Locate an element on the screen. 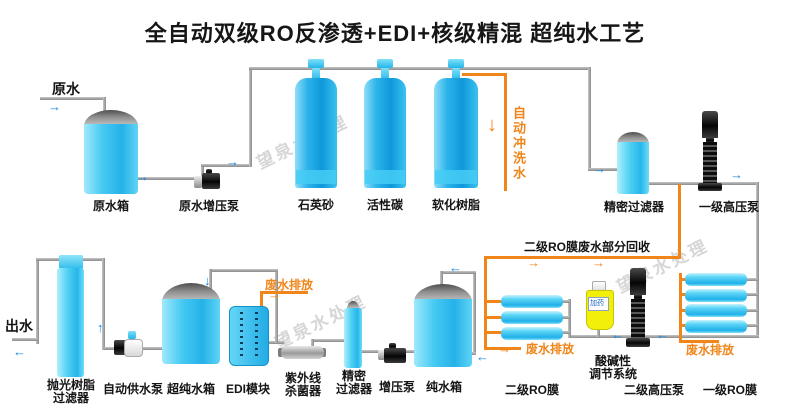 The width and height of the screenshot is (790, 405). hp-pump-2-base is located at coordinates (638, 342).